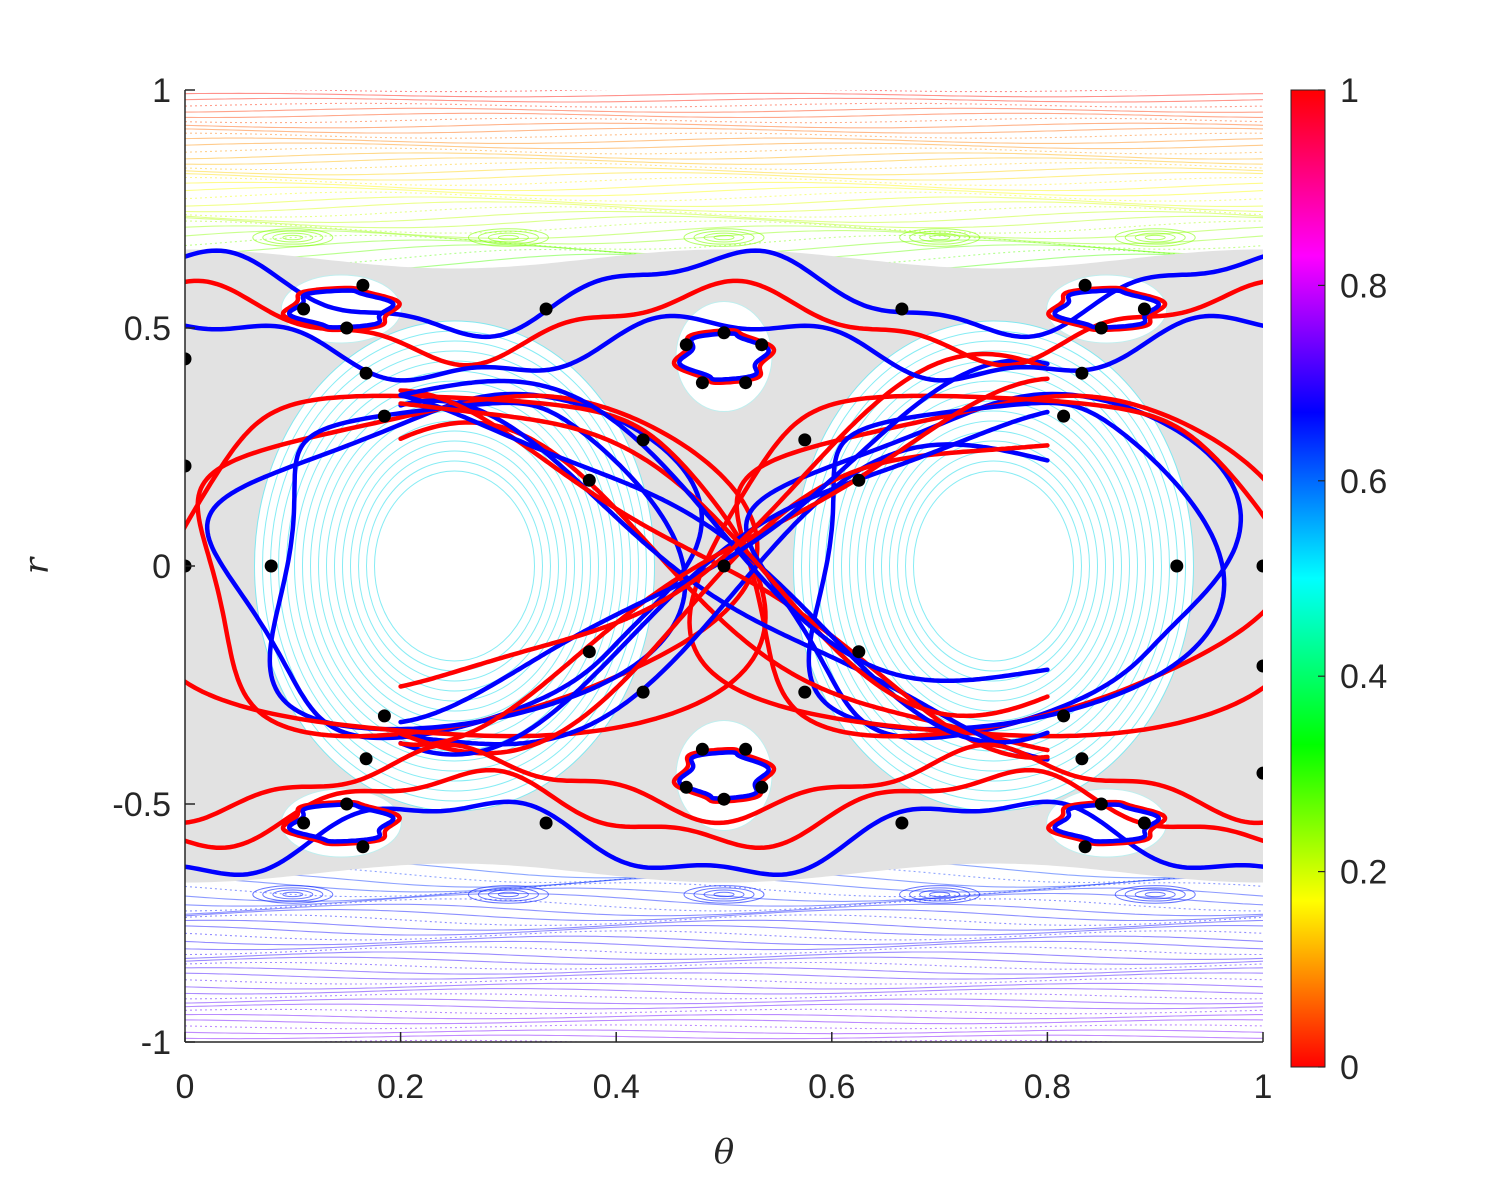  What do you see at coordinates (185, 1087) in the screenshot?
I see `x-tick-label: 0` at bounding box center [185, 1087].